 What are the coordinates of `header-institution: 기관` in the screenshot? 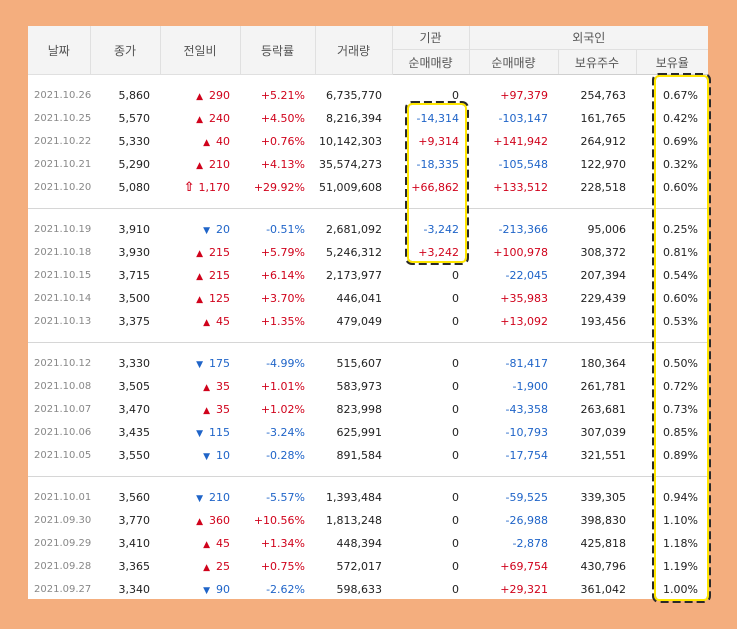 It's located at (431, 38).